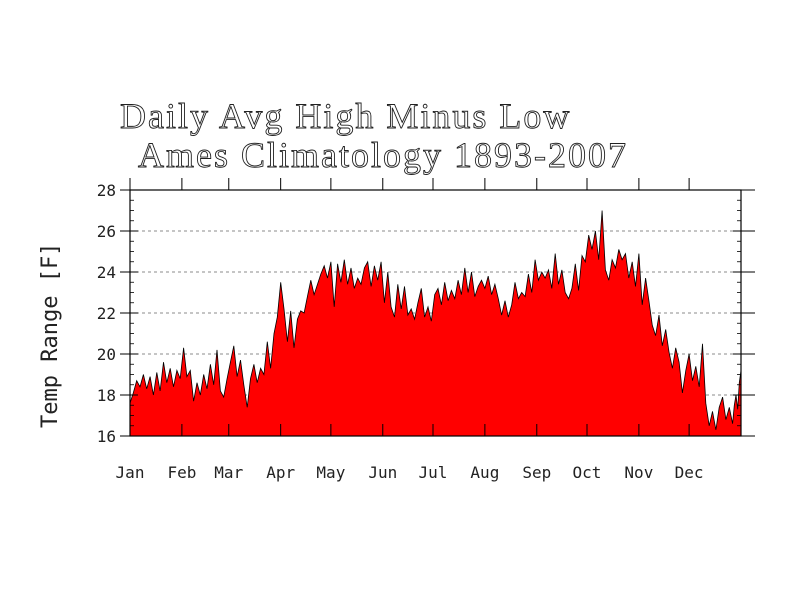 This screenshot has width=792, height=612. What do you see at coordinates (410, 472) in the screenshot?
I see `x-tick-labels: Jan Feb Mar Apr May Jun Jul Aug Sep Oct Nov Dec` at bounding box center [410, 472].